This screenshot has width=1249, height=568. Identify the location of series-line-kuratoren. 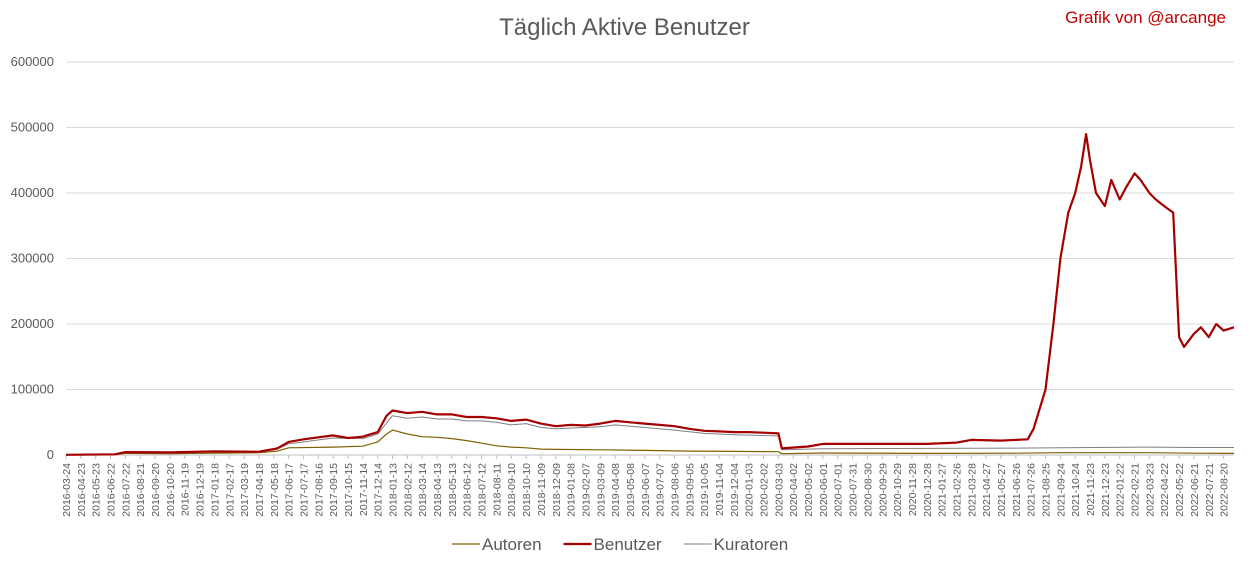
(649, 435).